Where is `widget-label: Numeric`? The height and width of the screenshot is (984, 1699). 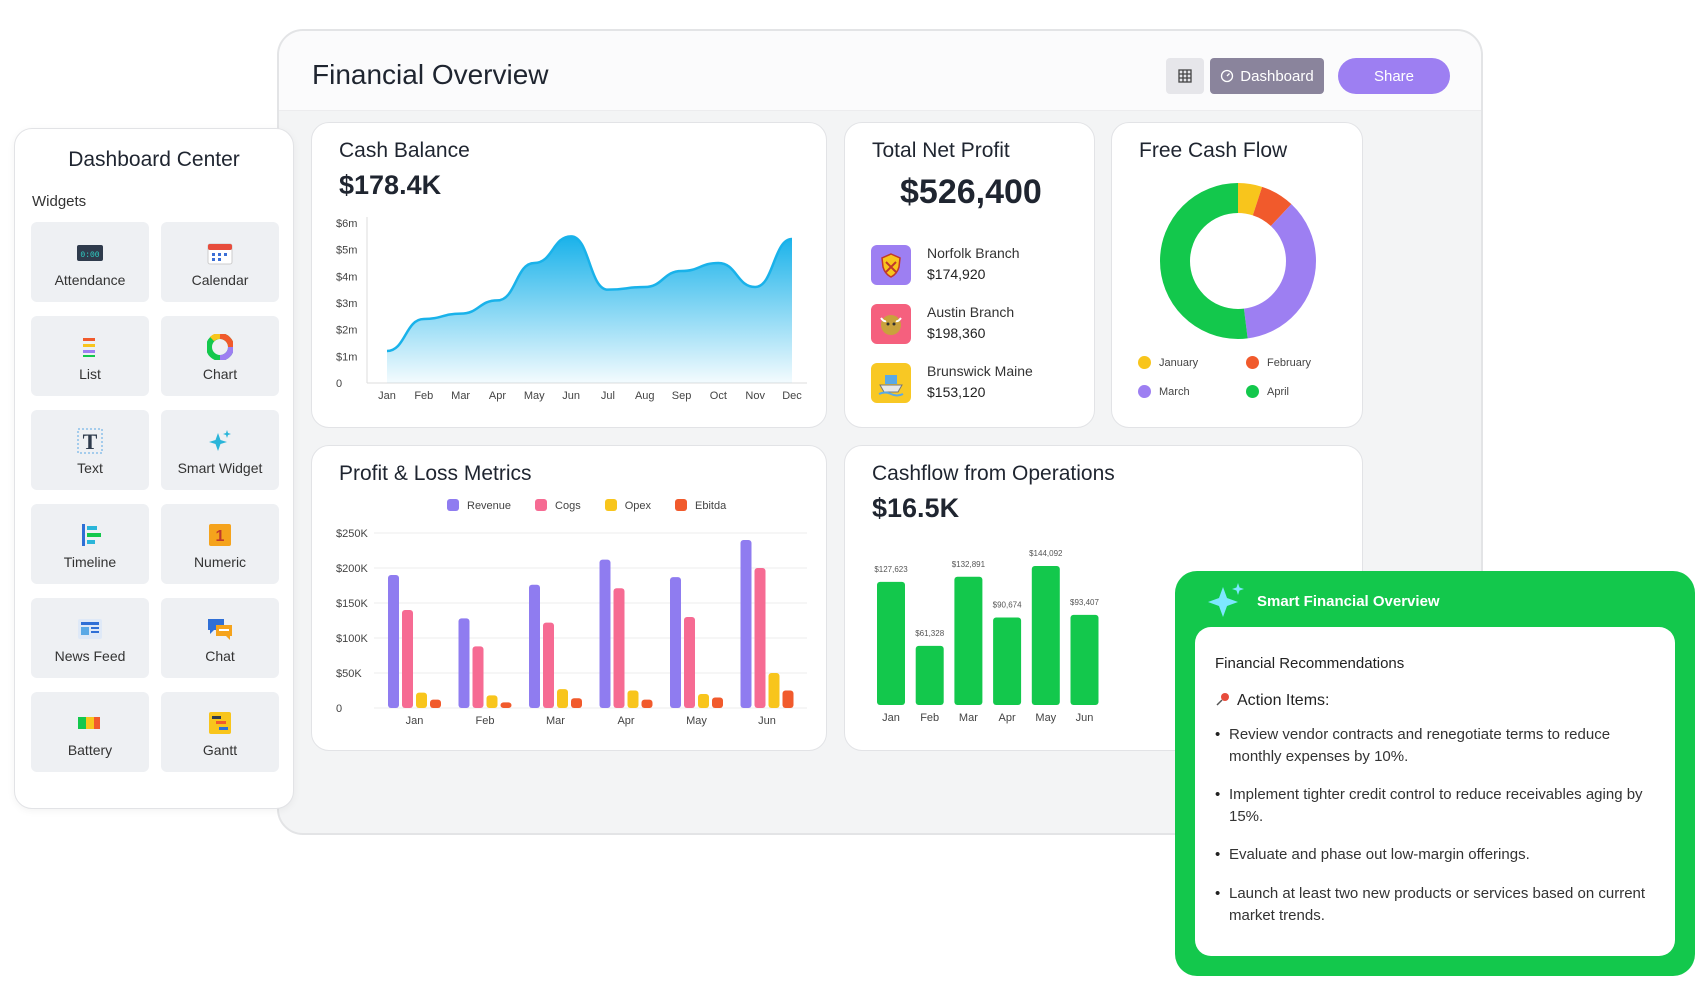
widget-label: Numeric is located at coordinates (220, 562).